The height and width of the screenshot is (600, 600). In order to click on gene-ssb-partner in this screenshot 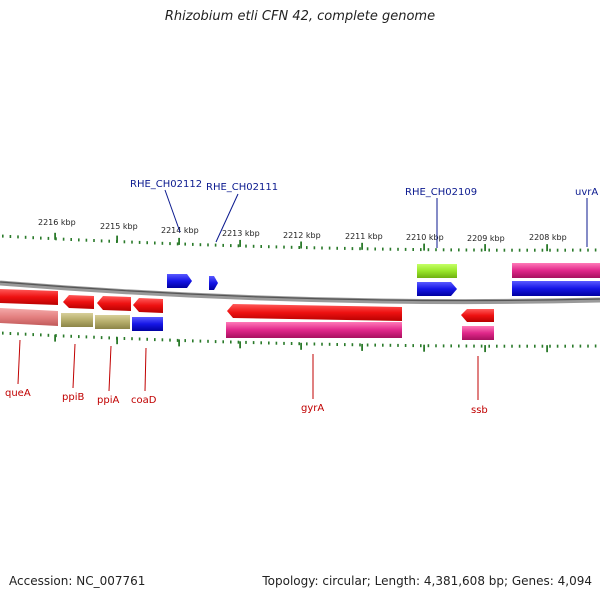, I will do `click(478, 333)`.